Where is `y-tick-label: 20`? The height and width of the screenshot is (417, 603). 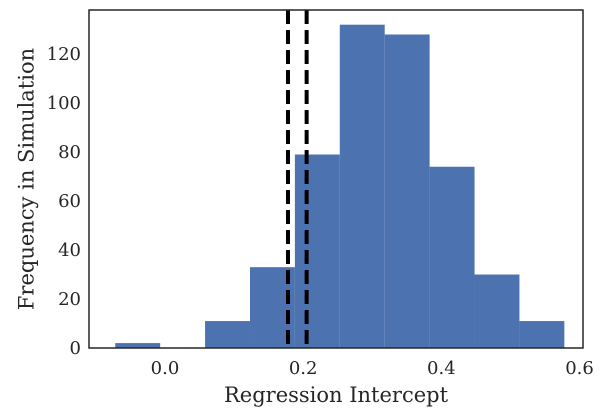 y-tick-label: 20 is located at coordinates (69, 299).